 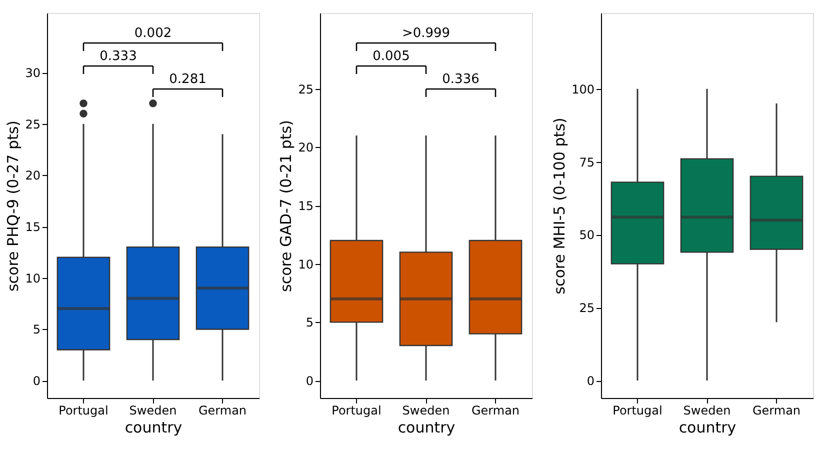 What do you see at coordinates (32, 73) in the screenshot?
I see `y-tick-label: 30` at bounding box center [32, 73].